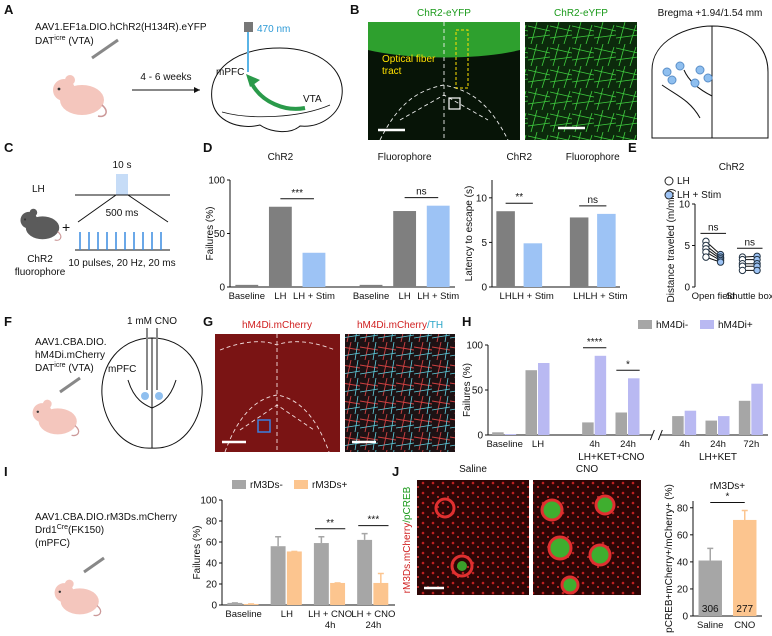 The image size is (772, 636). I want to click on region-text: (mPFC), so click(52, 543).